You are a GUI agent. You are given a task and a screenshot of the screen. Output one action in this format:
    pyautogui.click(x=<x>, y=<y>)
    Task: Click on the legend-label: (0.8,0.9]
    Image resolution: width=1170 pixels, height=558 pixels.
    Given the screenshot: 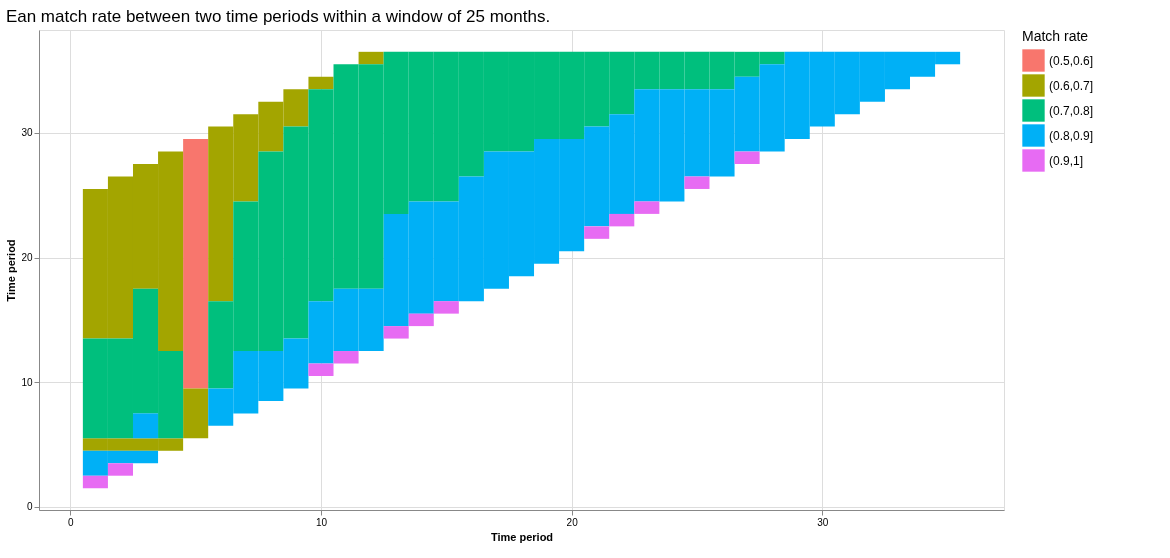 What is the action you would take?
    pyautogui.click(x=1071, y=135)
    